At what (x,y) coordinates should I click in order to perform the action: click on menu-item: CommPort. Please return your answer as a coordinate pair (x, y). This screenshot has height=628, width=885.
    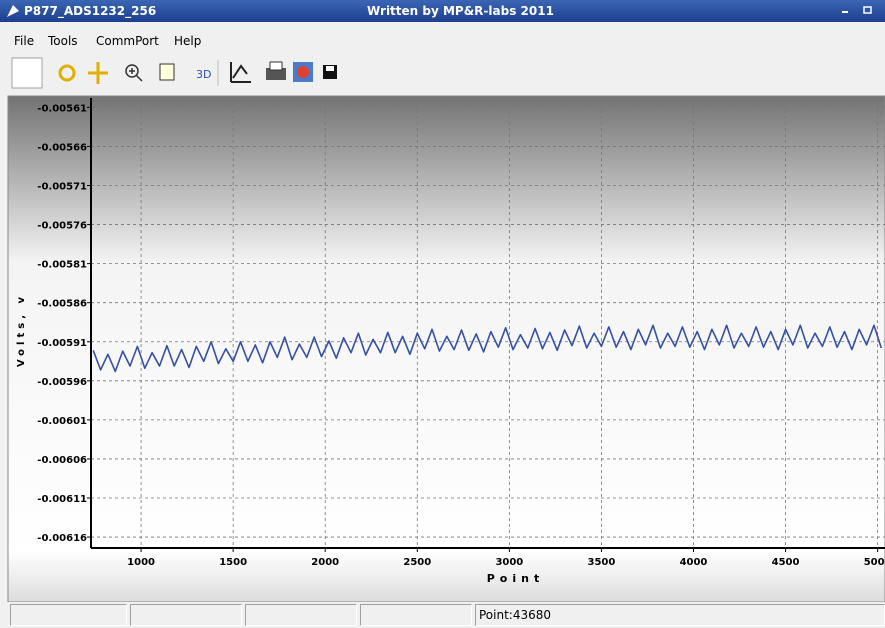
    Looking at the image, I should click on (127, 41).